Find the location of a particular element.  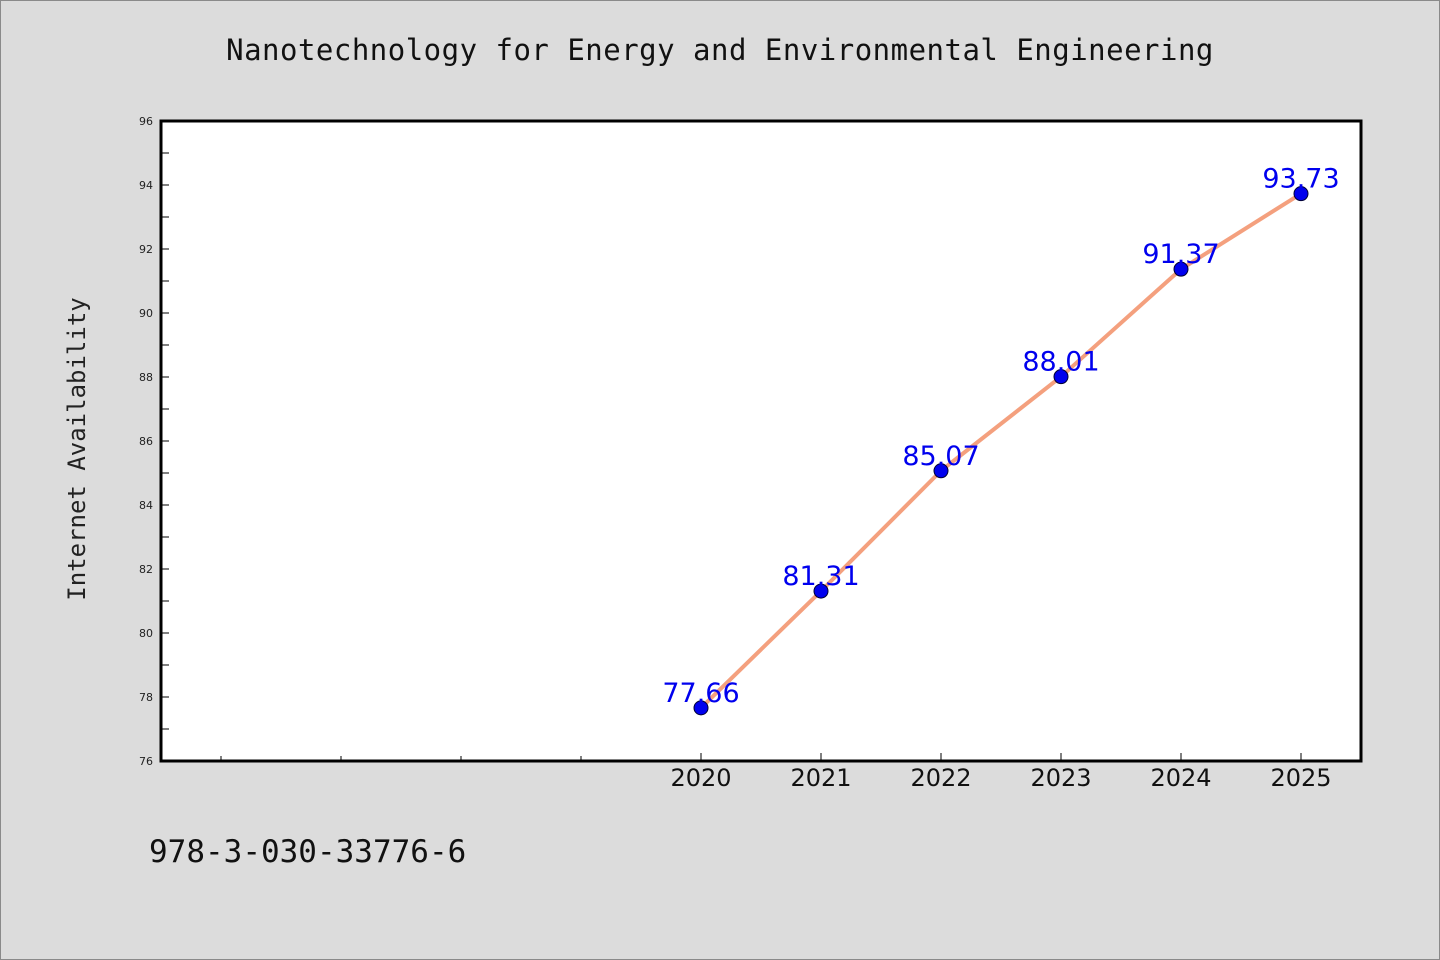

y-tick-label: 92 is located at coordinates (146, 249).